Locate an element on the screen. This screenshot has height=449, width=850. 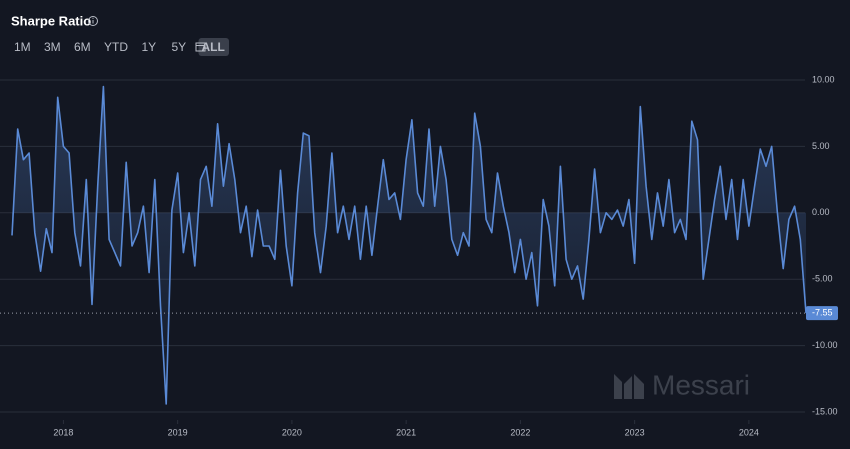
y-tick-label: -15.00 is located at coordinates (825, 411).